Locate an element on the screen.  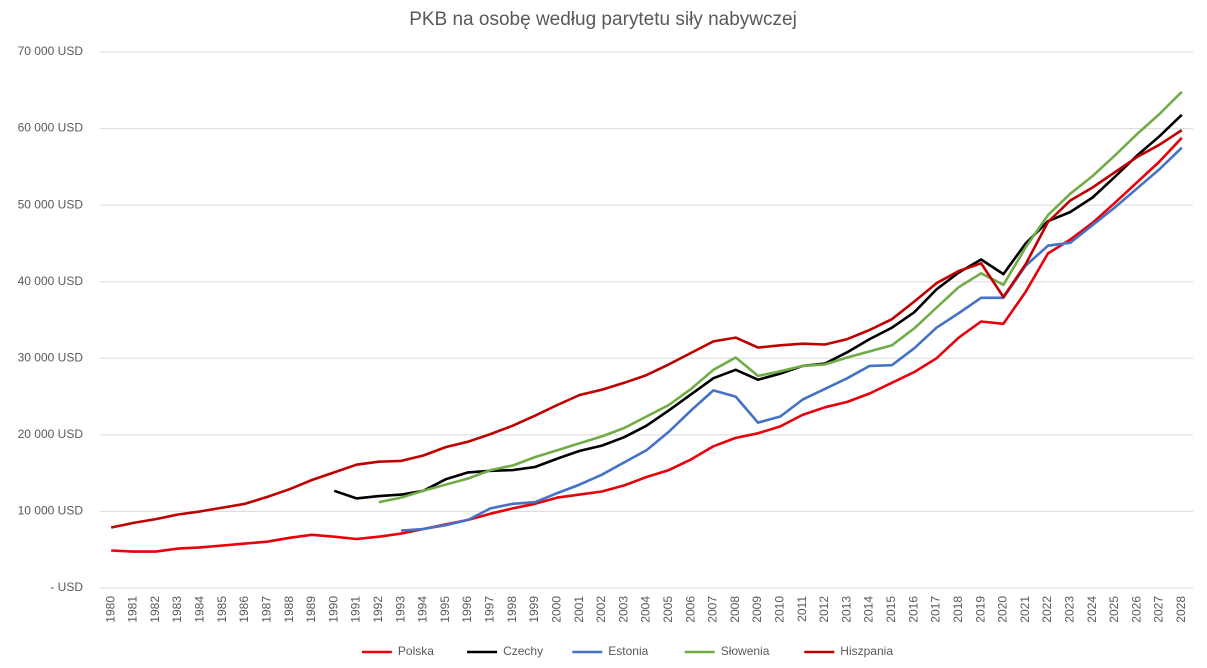
x-tick-label: 2028 is located at coordinates (1181, 609).